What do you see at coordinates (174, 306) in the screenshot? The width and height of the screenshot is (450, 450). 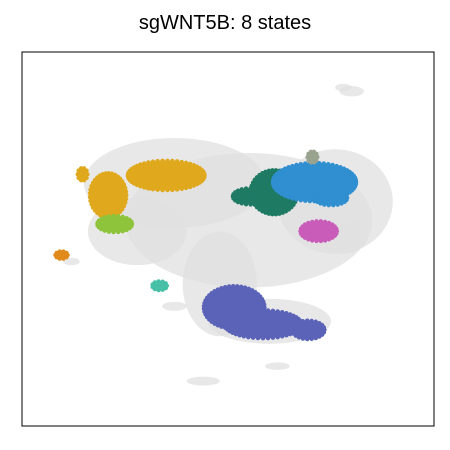 I see `background-cell-cluster` at bounding box center [174, 306].